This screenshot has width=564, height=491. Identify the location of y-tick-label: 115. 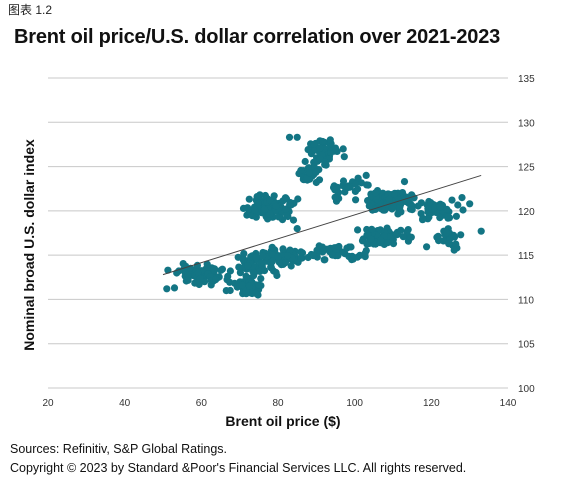
(526, 256).